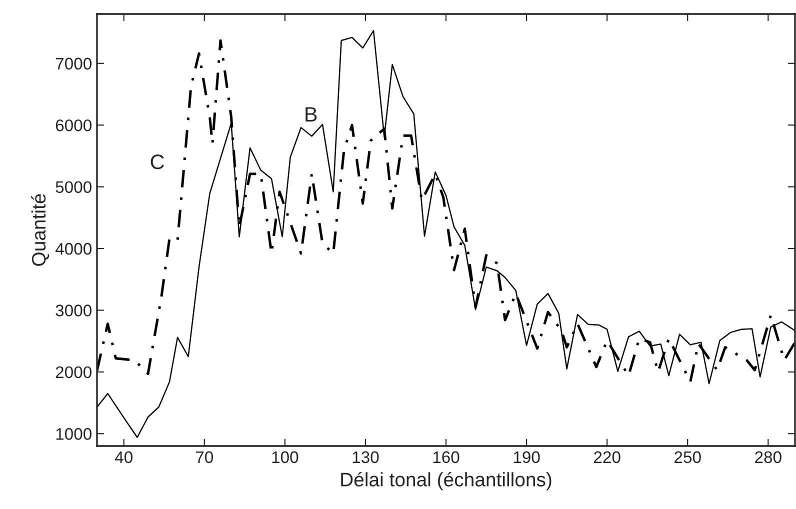 The image size is (796, 509). What do you see at coordinates (74, 310) in the screenshot?
I see `y-tick-label: 3000` at bounding box center [74, 310].